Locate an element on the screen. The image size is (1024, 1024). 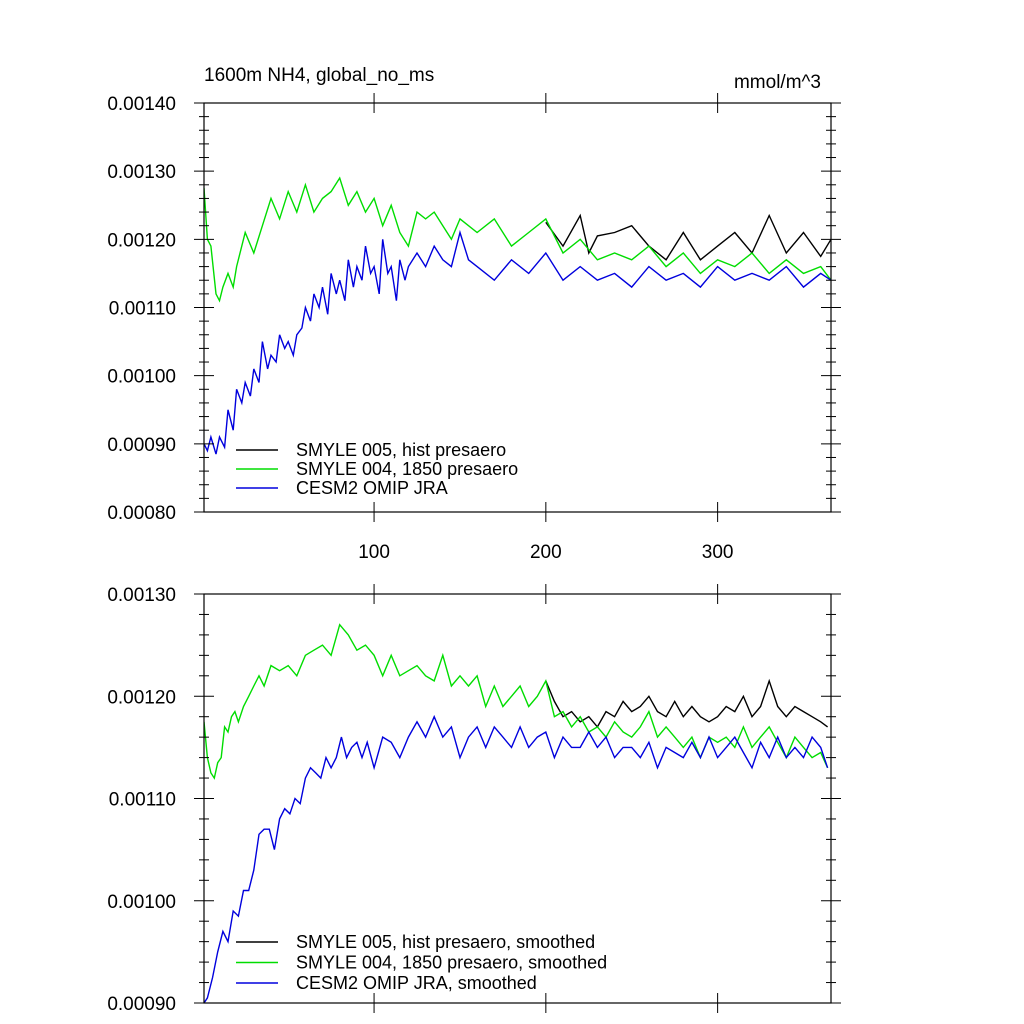
x-tick-label: 100 is located at coordinates (374, 552).